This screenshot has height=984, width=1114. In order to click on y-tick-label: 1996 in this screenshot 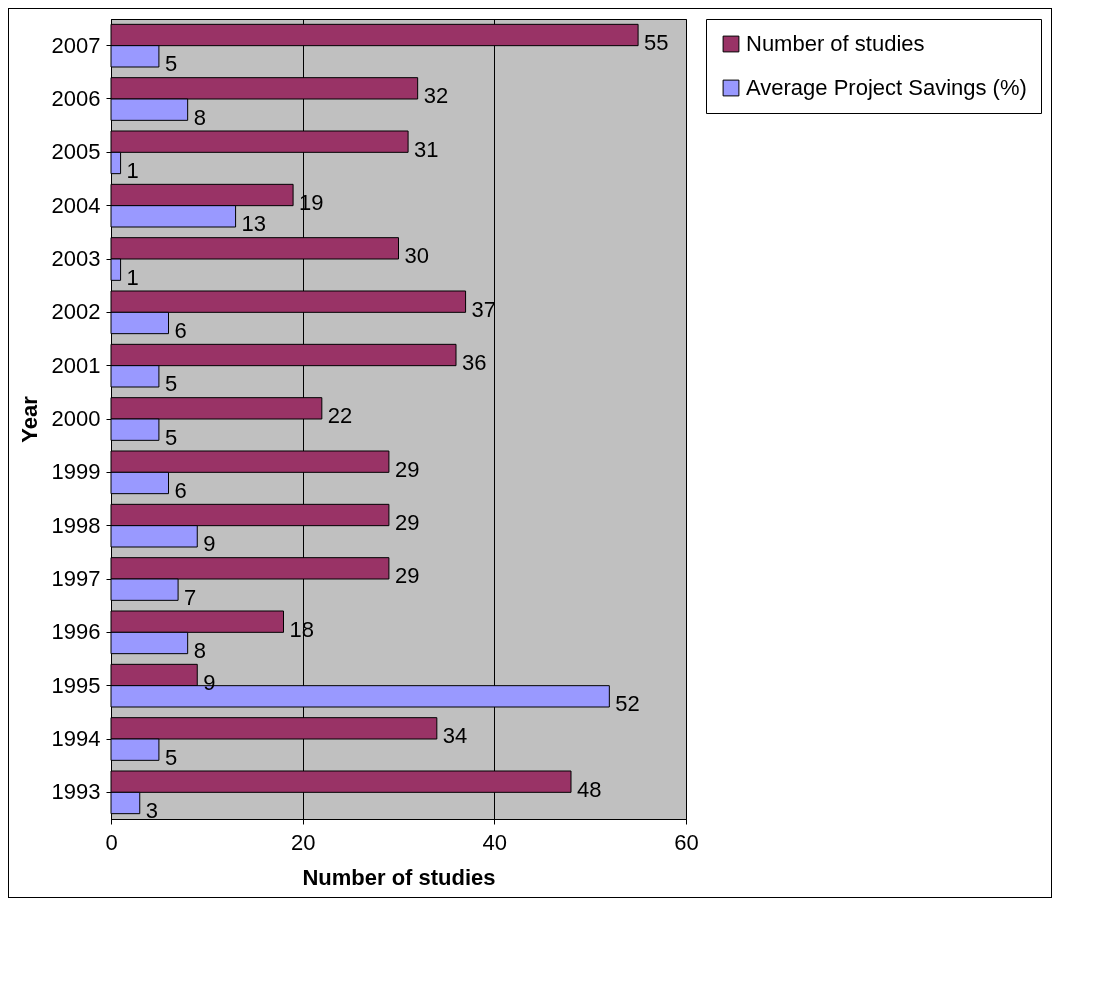, I will do `click(76, 632)`.